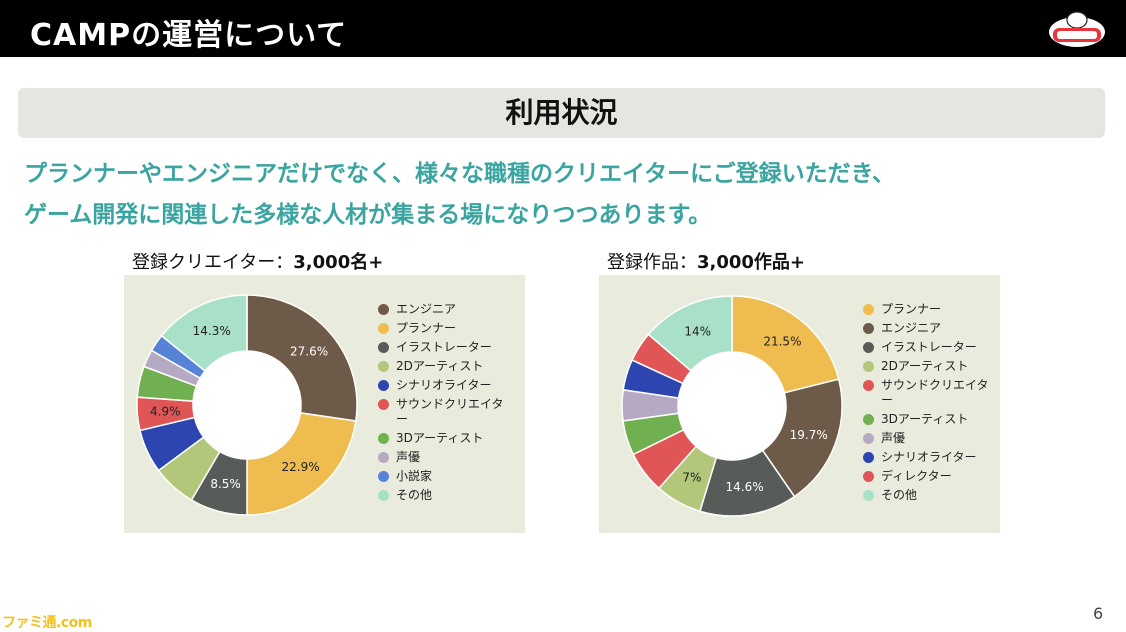 The width and height of the screenshot is (1126, 632). What do you see at coordinates (691, 478) in the screenshot?
I see `slice-data-label: 7%` at bounding box center [691, 478].